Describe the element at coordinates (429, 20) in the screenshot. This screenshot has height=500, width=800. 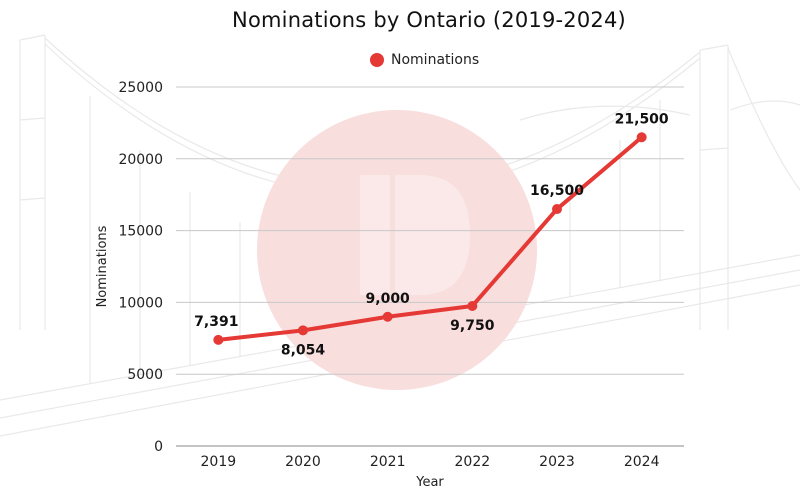
I see `chart-title: Nominations by Ontario (2019-2024)` at that location.